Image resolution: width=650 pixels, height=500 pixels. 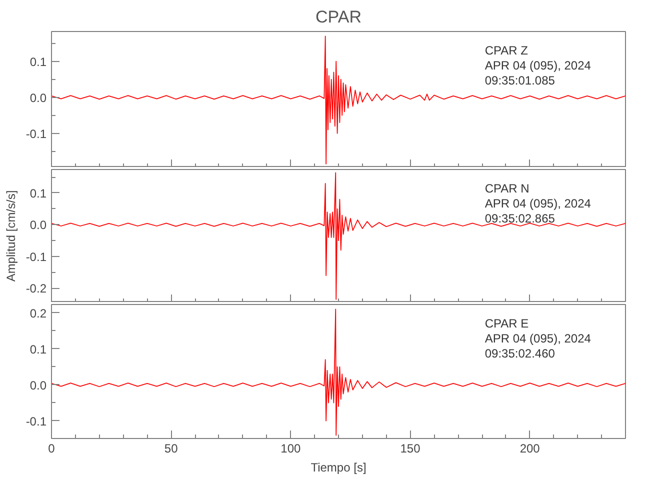 I want to click on x-axis-title: Tiempo [s], so click(x=338, y=467).